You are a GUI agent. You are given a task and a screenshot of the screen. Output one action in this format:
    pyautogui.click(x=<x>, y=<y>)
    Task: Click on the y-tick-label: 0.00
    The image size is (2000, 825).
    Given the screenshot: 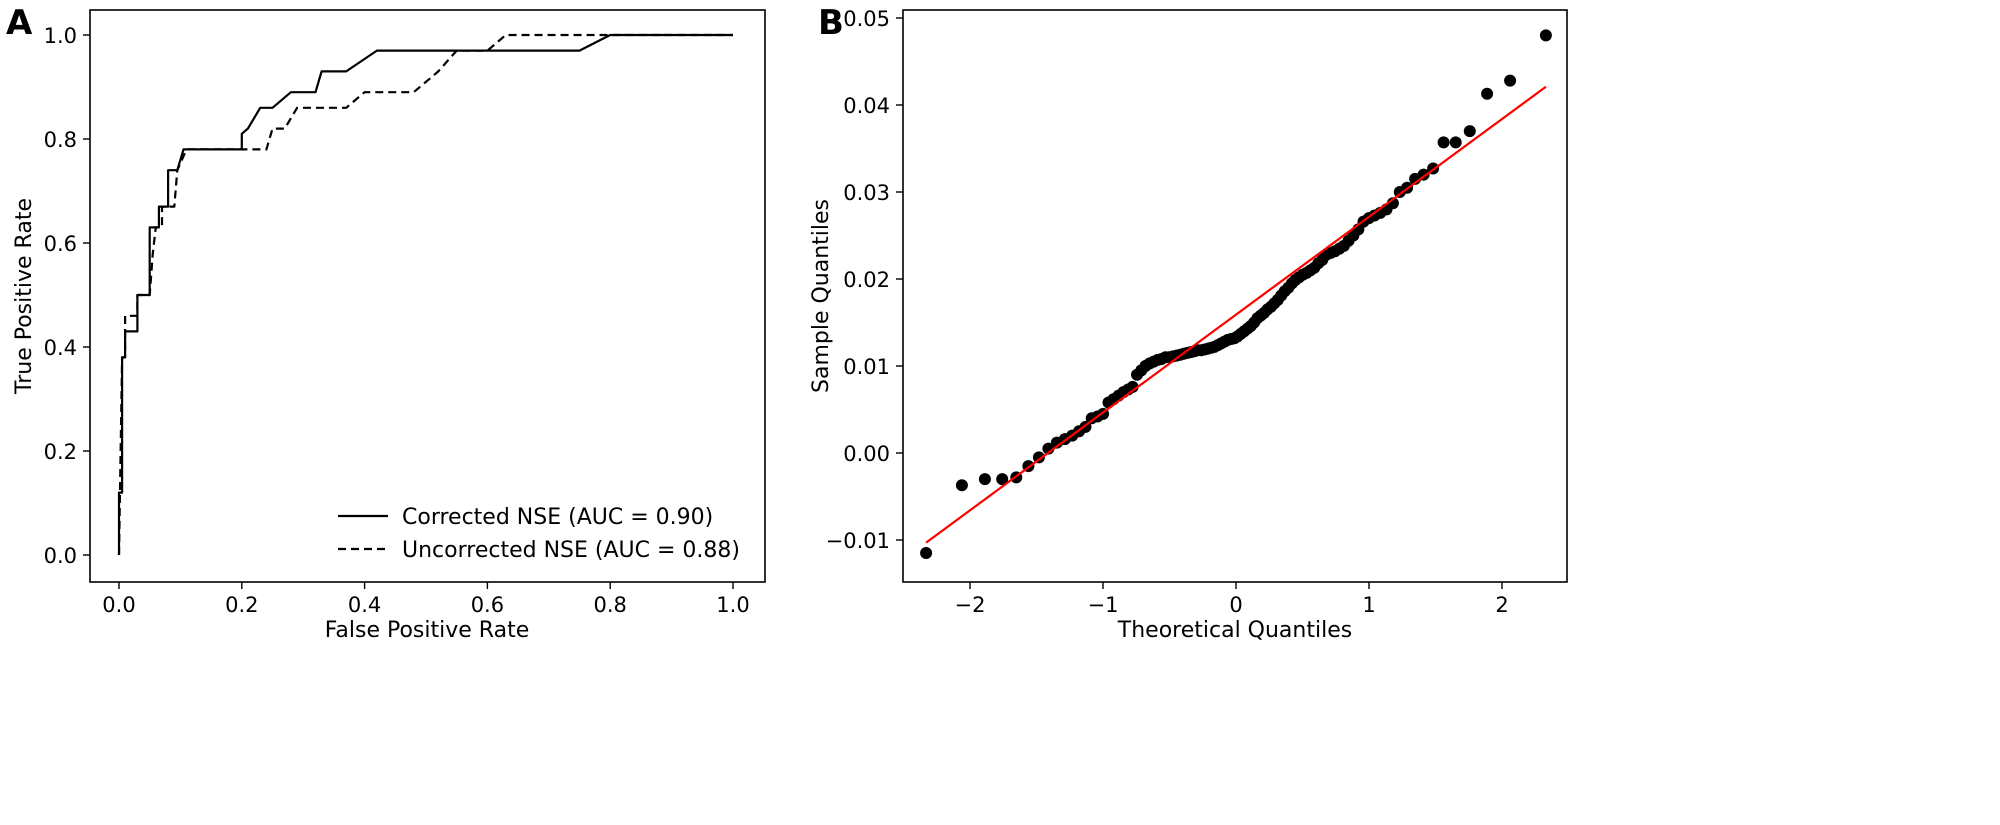 What is the action you would take?
    pyautogui.click(x=866, y=454)
    